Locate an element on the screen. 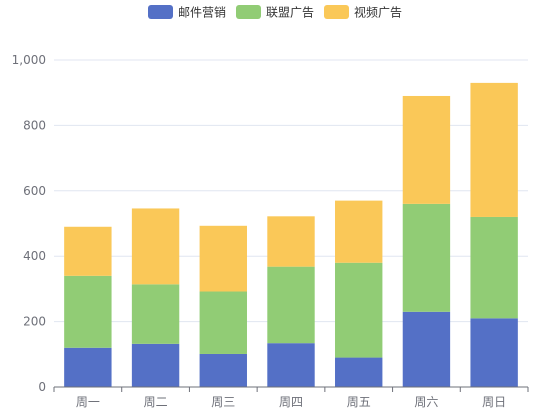  x-tick-label: 周三 is located at coordinates (223, 402).